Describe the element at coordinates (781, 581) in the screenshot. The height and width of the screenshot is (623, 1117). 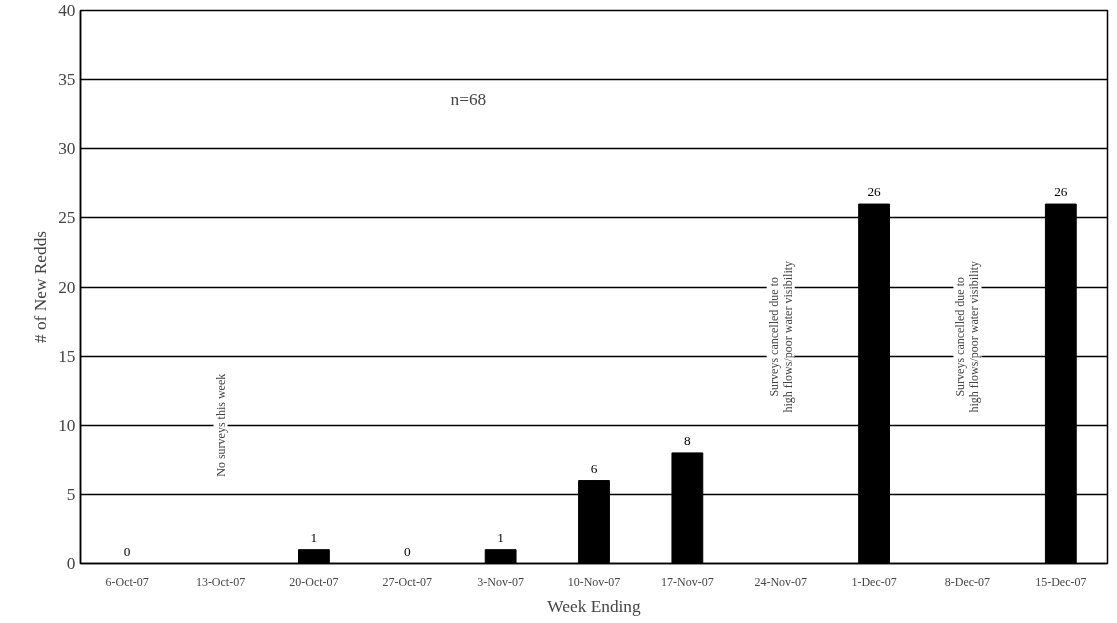
I see `x-tick-label: 24-Nov-07` at that location.